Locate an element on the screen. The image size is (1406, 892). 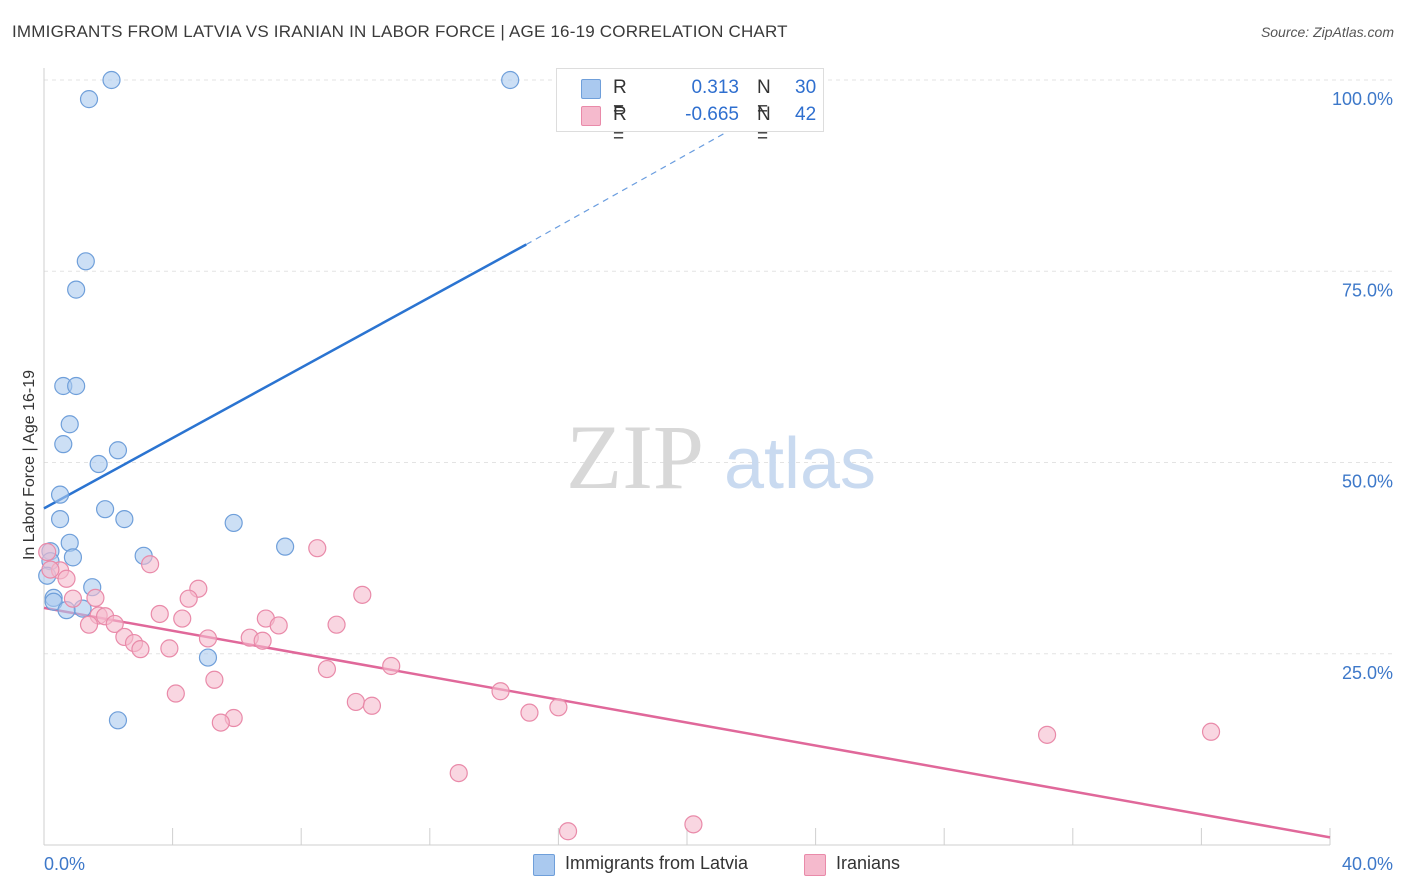
r-value: 0.313 is located at coordinates (715, 87).